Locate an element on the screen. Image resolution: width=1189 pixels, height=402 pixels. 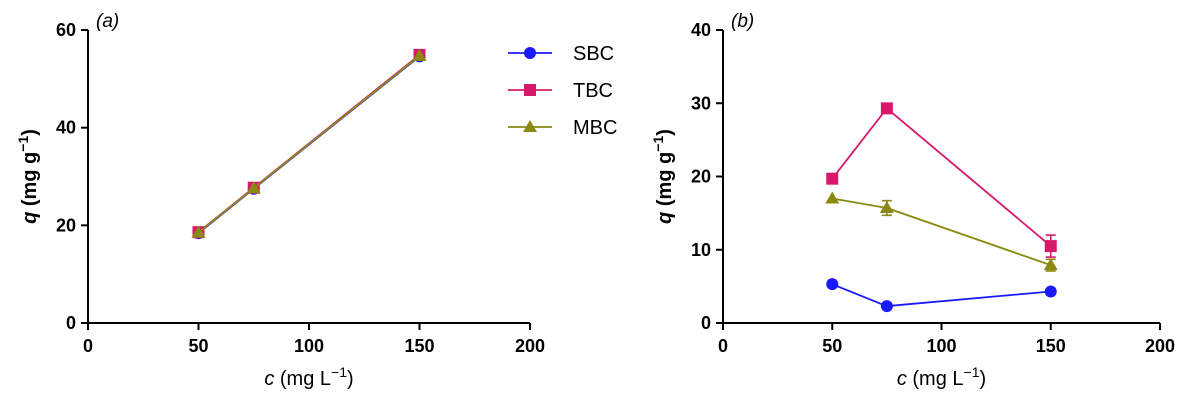
y-tick-label: 60 is located at coordinates (66, 30).